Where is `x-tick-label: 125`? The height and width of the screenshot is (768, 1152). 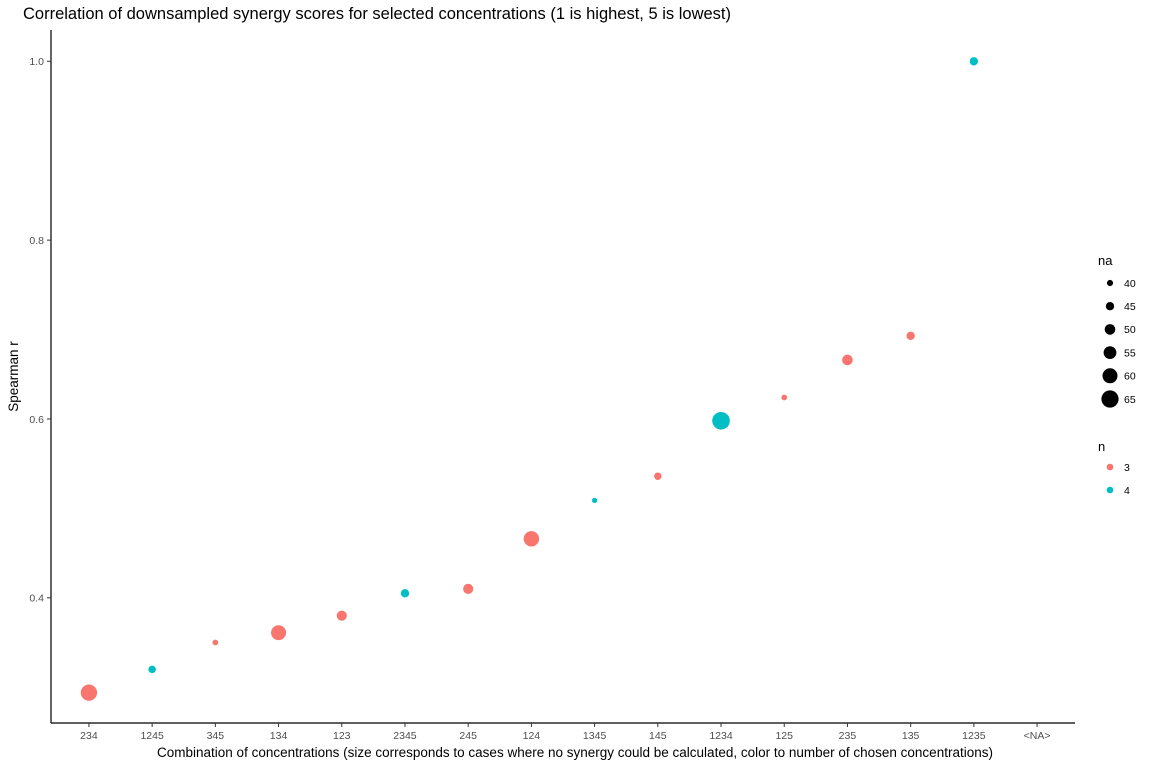
x-tick-label: 125 is located at coordinates (784, 736).